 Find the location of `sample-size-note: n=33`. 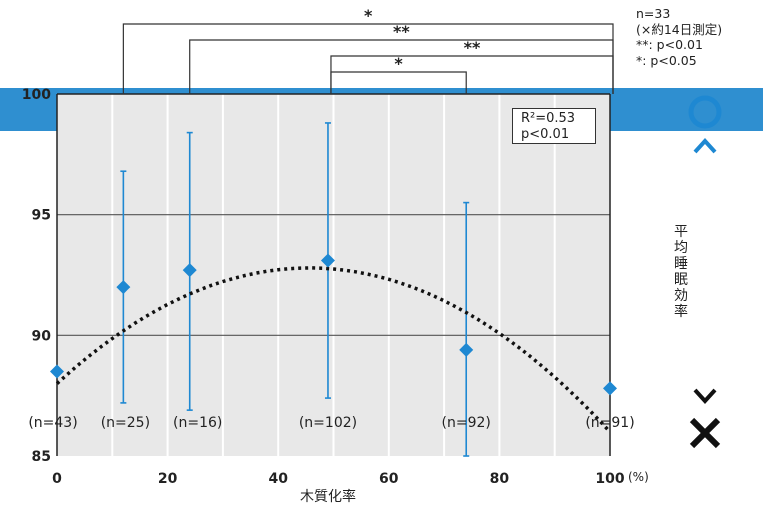

sample-size-note: n=33 is located at coordinates (653, 13).